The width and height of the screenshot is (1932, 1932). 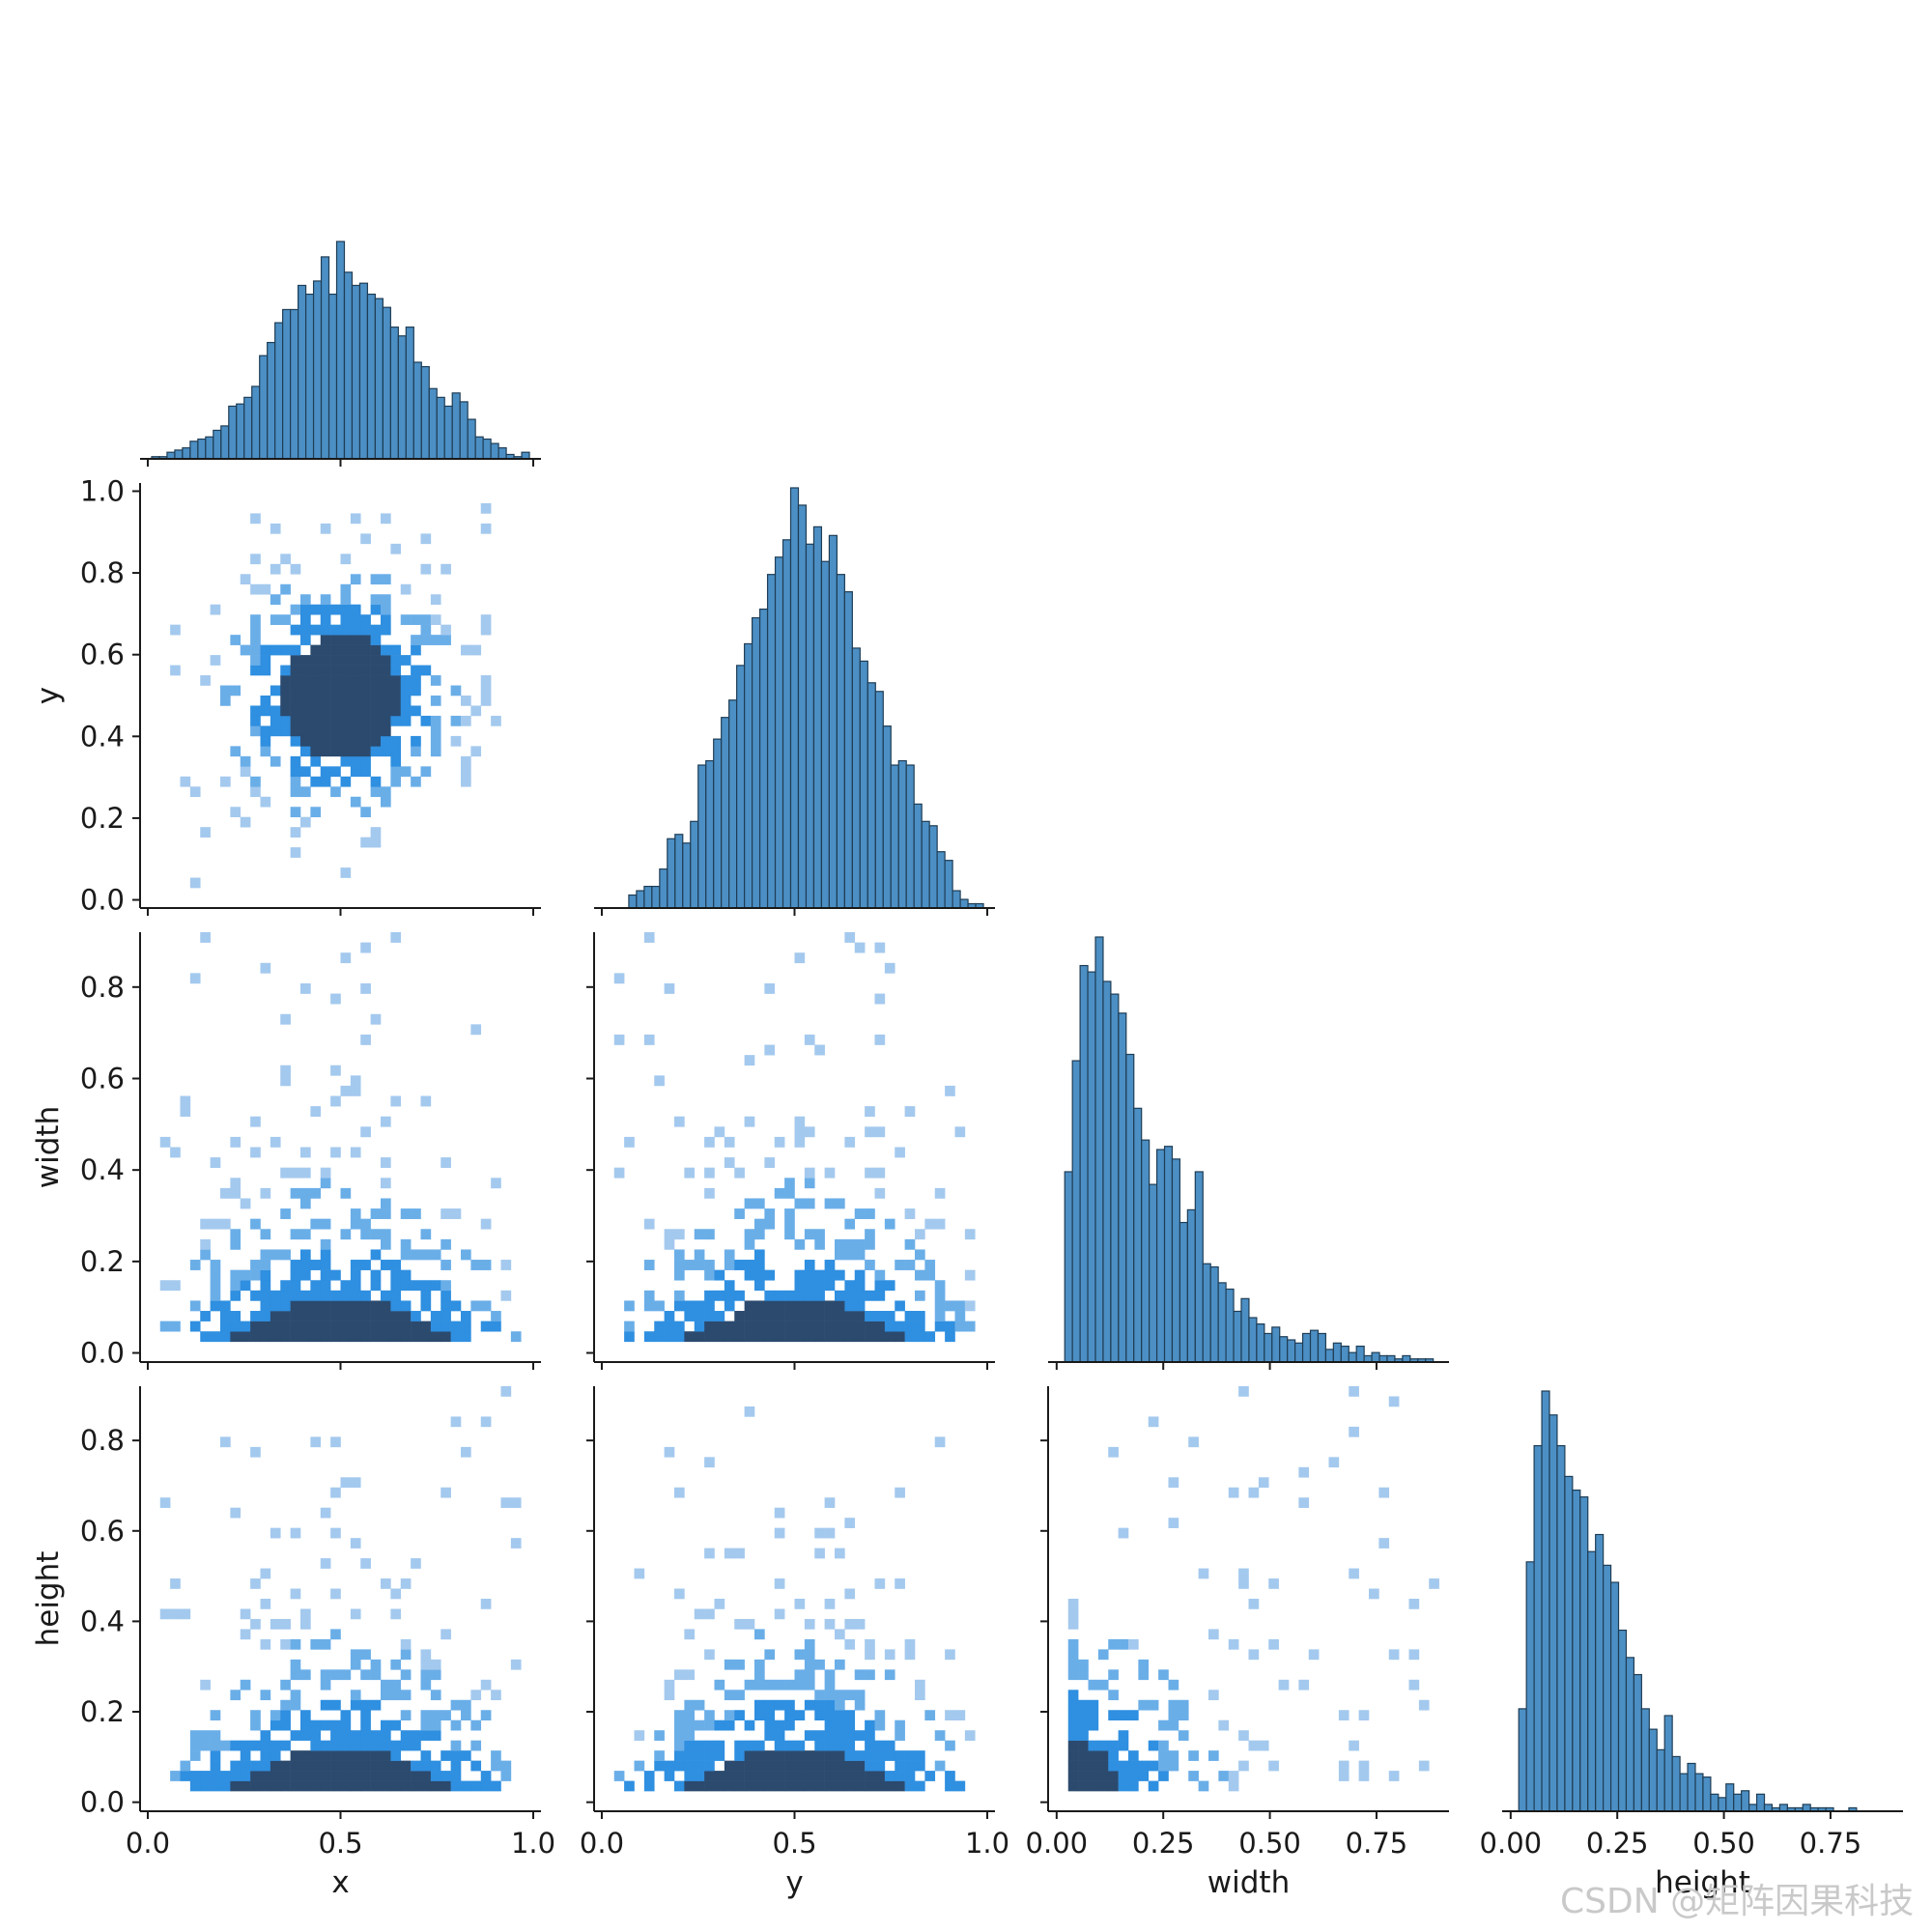 I want to click on y-tick-label: 0.8, so click(x=102, y=1440).